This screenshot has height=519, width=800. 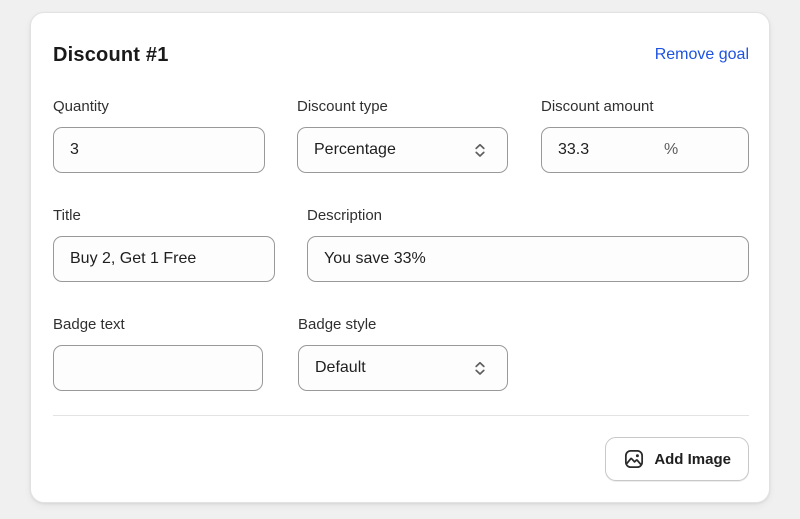 What do you see at coordinates (111, 54) in the screenshot?
I see `card-title: Discount #1` at bounding box center [111, 54].